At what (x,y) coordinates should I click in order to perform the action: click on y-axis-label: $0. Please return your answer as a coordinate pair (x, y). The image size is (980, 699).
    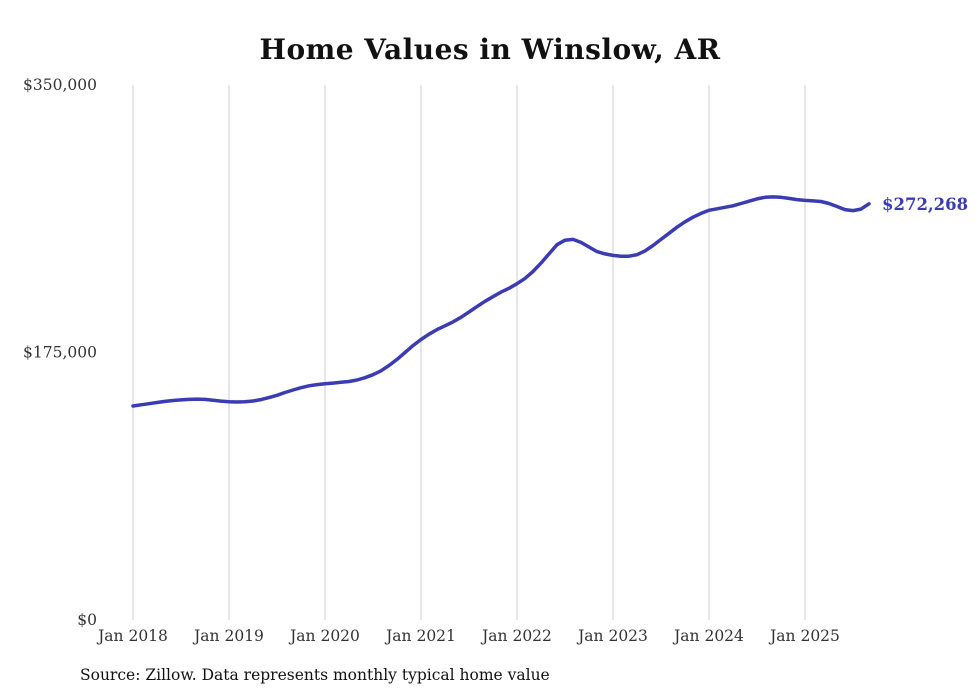
    Looking at the image, I should click on (87, 620).